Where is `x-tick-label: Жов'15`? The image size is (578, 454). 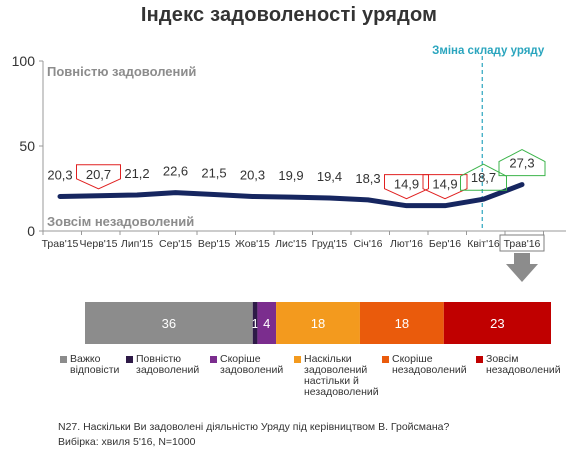
x-tick-label: Жов'15 is located at coordinates (252, 244).